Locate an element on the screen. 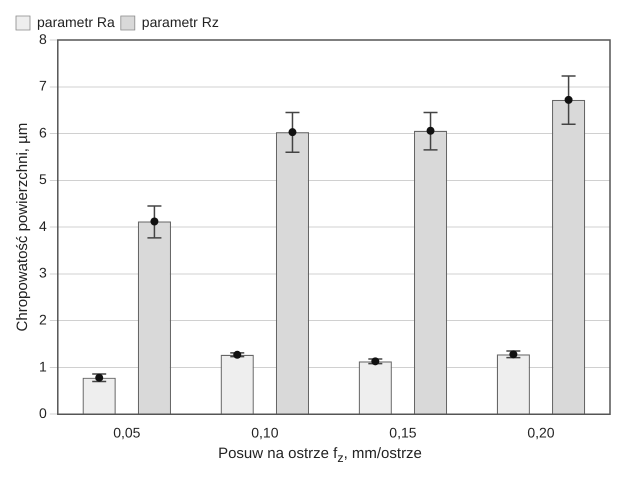 This screenshot has width=642, height=481. y-tick-label: 0 is located at coordinates (42, 413).